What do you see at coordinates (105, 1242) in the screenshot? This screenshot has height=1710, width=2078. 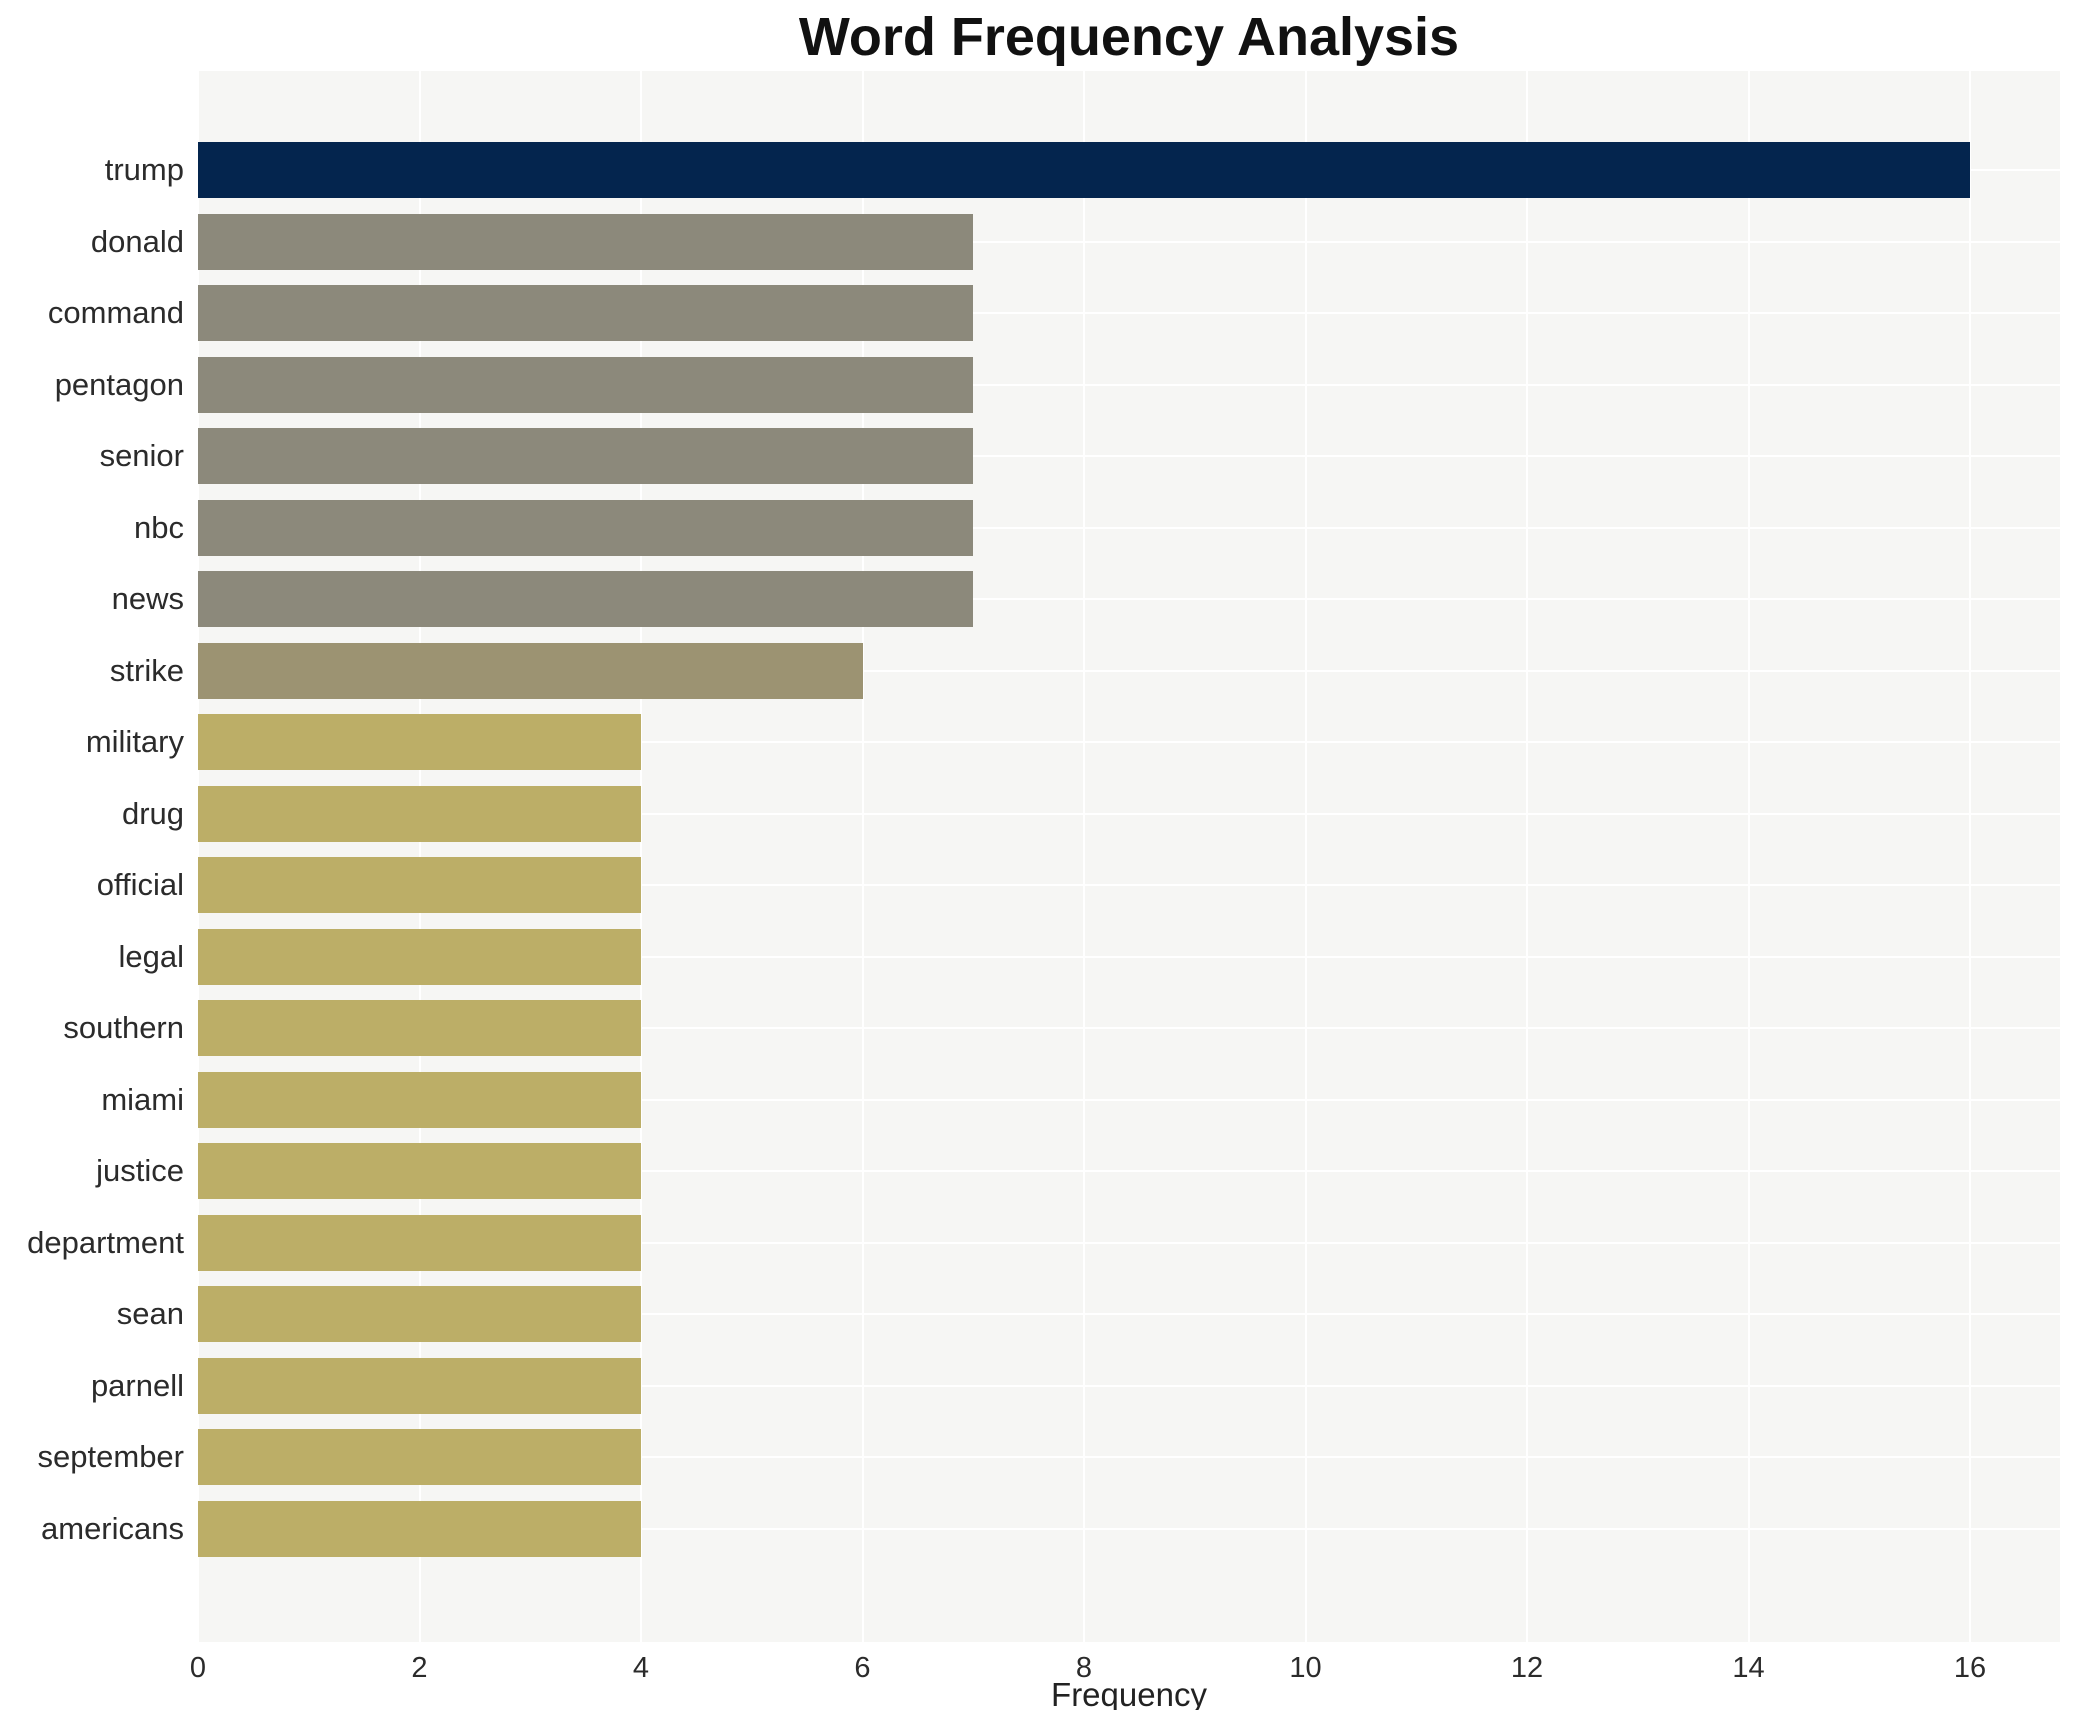 I see `y-tick-label-department: department` at bounding box center [105, 1242].